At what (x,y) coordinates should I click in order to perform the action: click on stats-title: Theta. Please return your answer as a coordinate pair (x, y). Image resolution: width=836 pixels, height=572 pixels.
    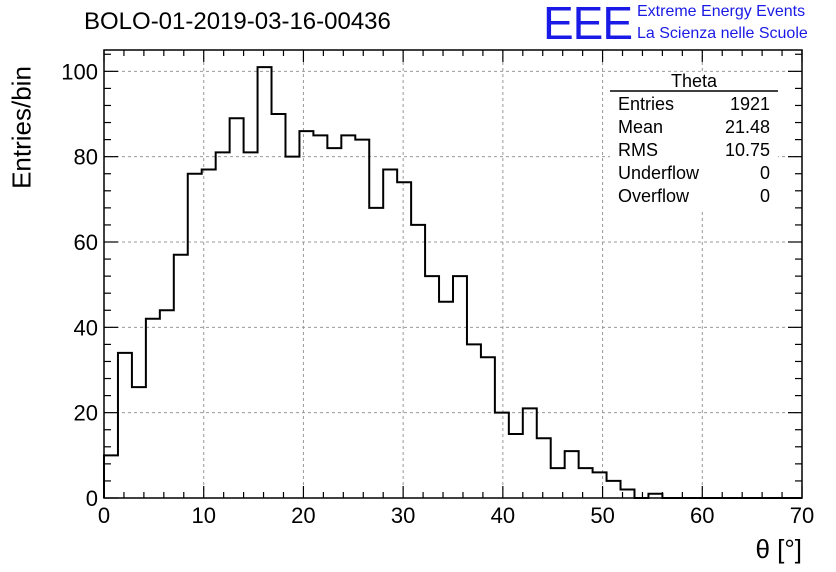
    Looking at the image, I should click on (694, 81).